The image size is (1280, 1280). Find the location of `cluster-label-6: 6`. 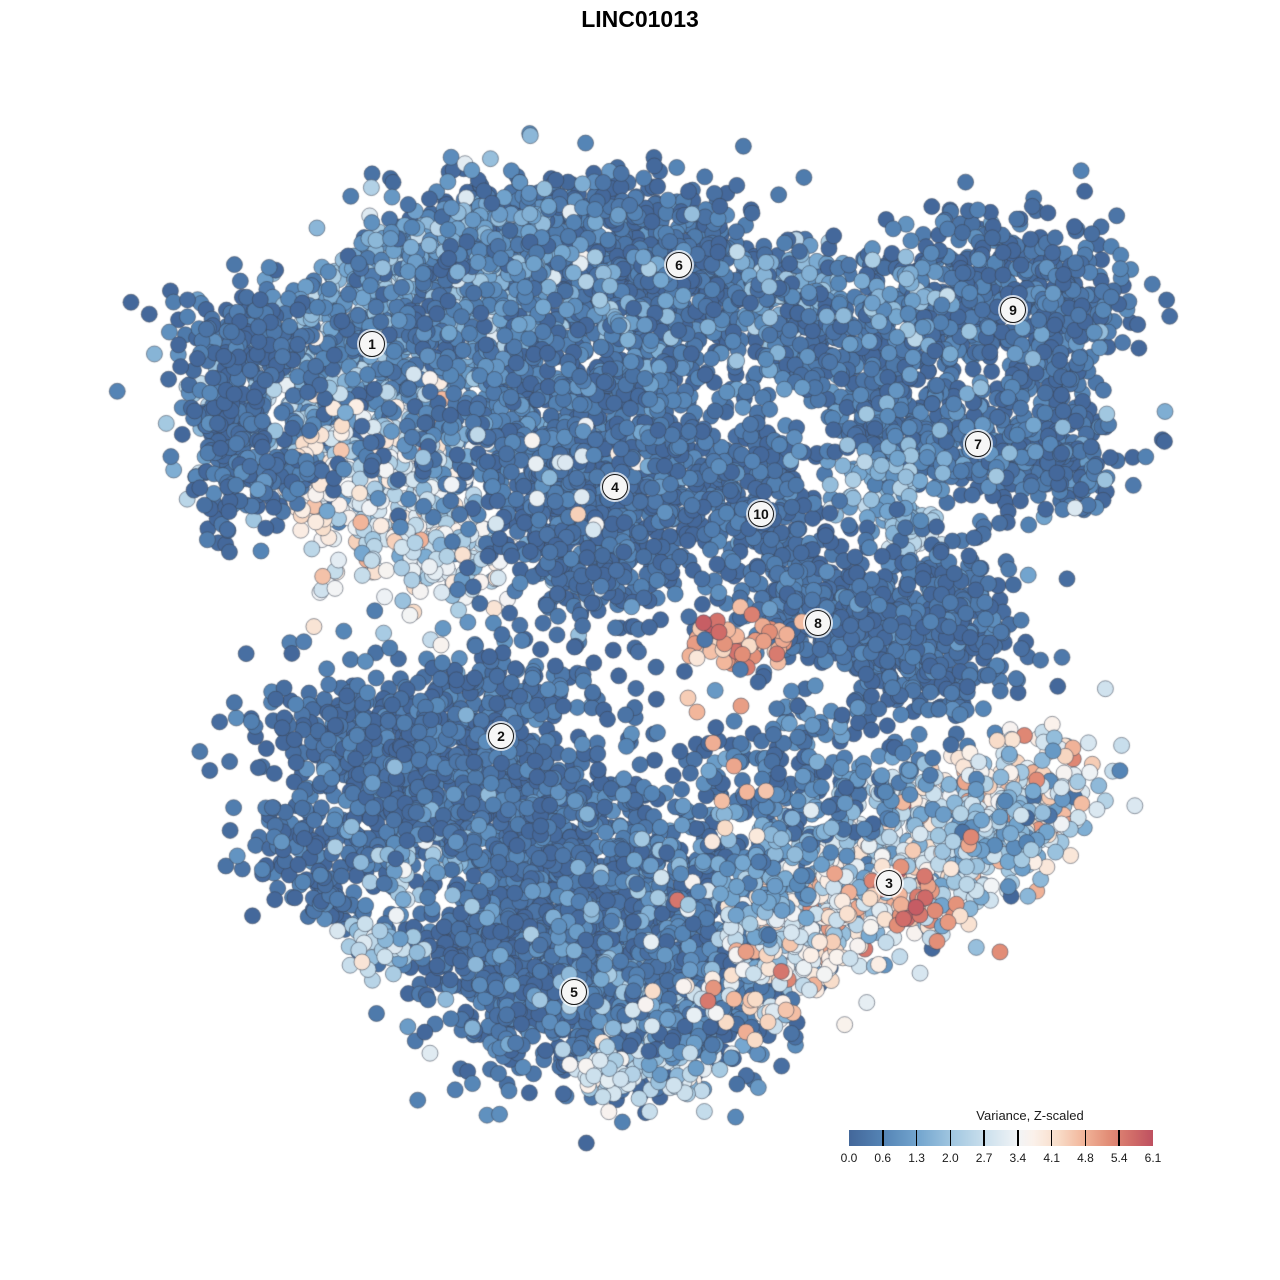

cluster-label-6: 6 is located at coordinates (679, 265).